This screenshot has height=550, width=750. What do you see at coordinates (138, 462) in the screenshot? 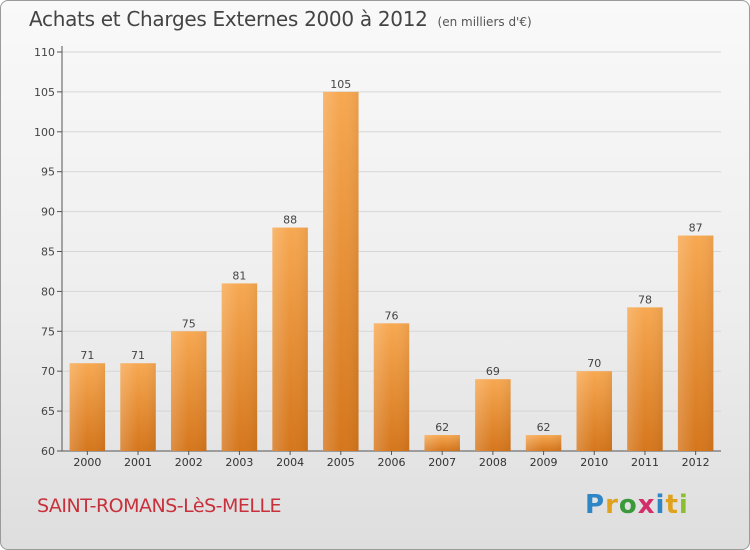
I see `x-tick-label: 2001` at bounding box center [138, 462].